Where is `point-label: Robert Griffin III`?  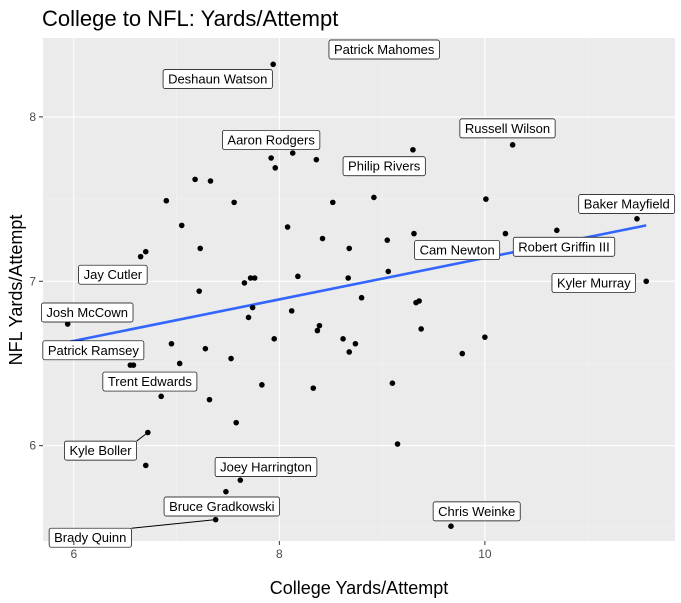 point-label: Robert Griffin III is located at coordinates (564, 246).